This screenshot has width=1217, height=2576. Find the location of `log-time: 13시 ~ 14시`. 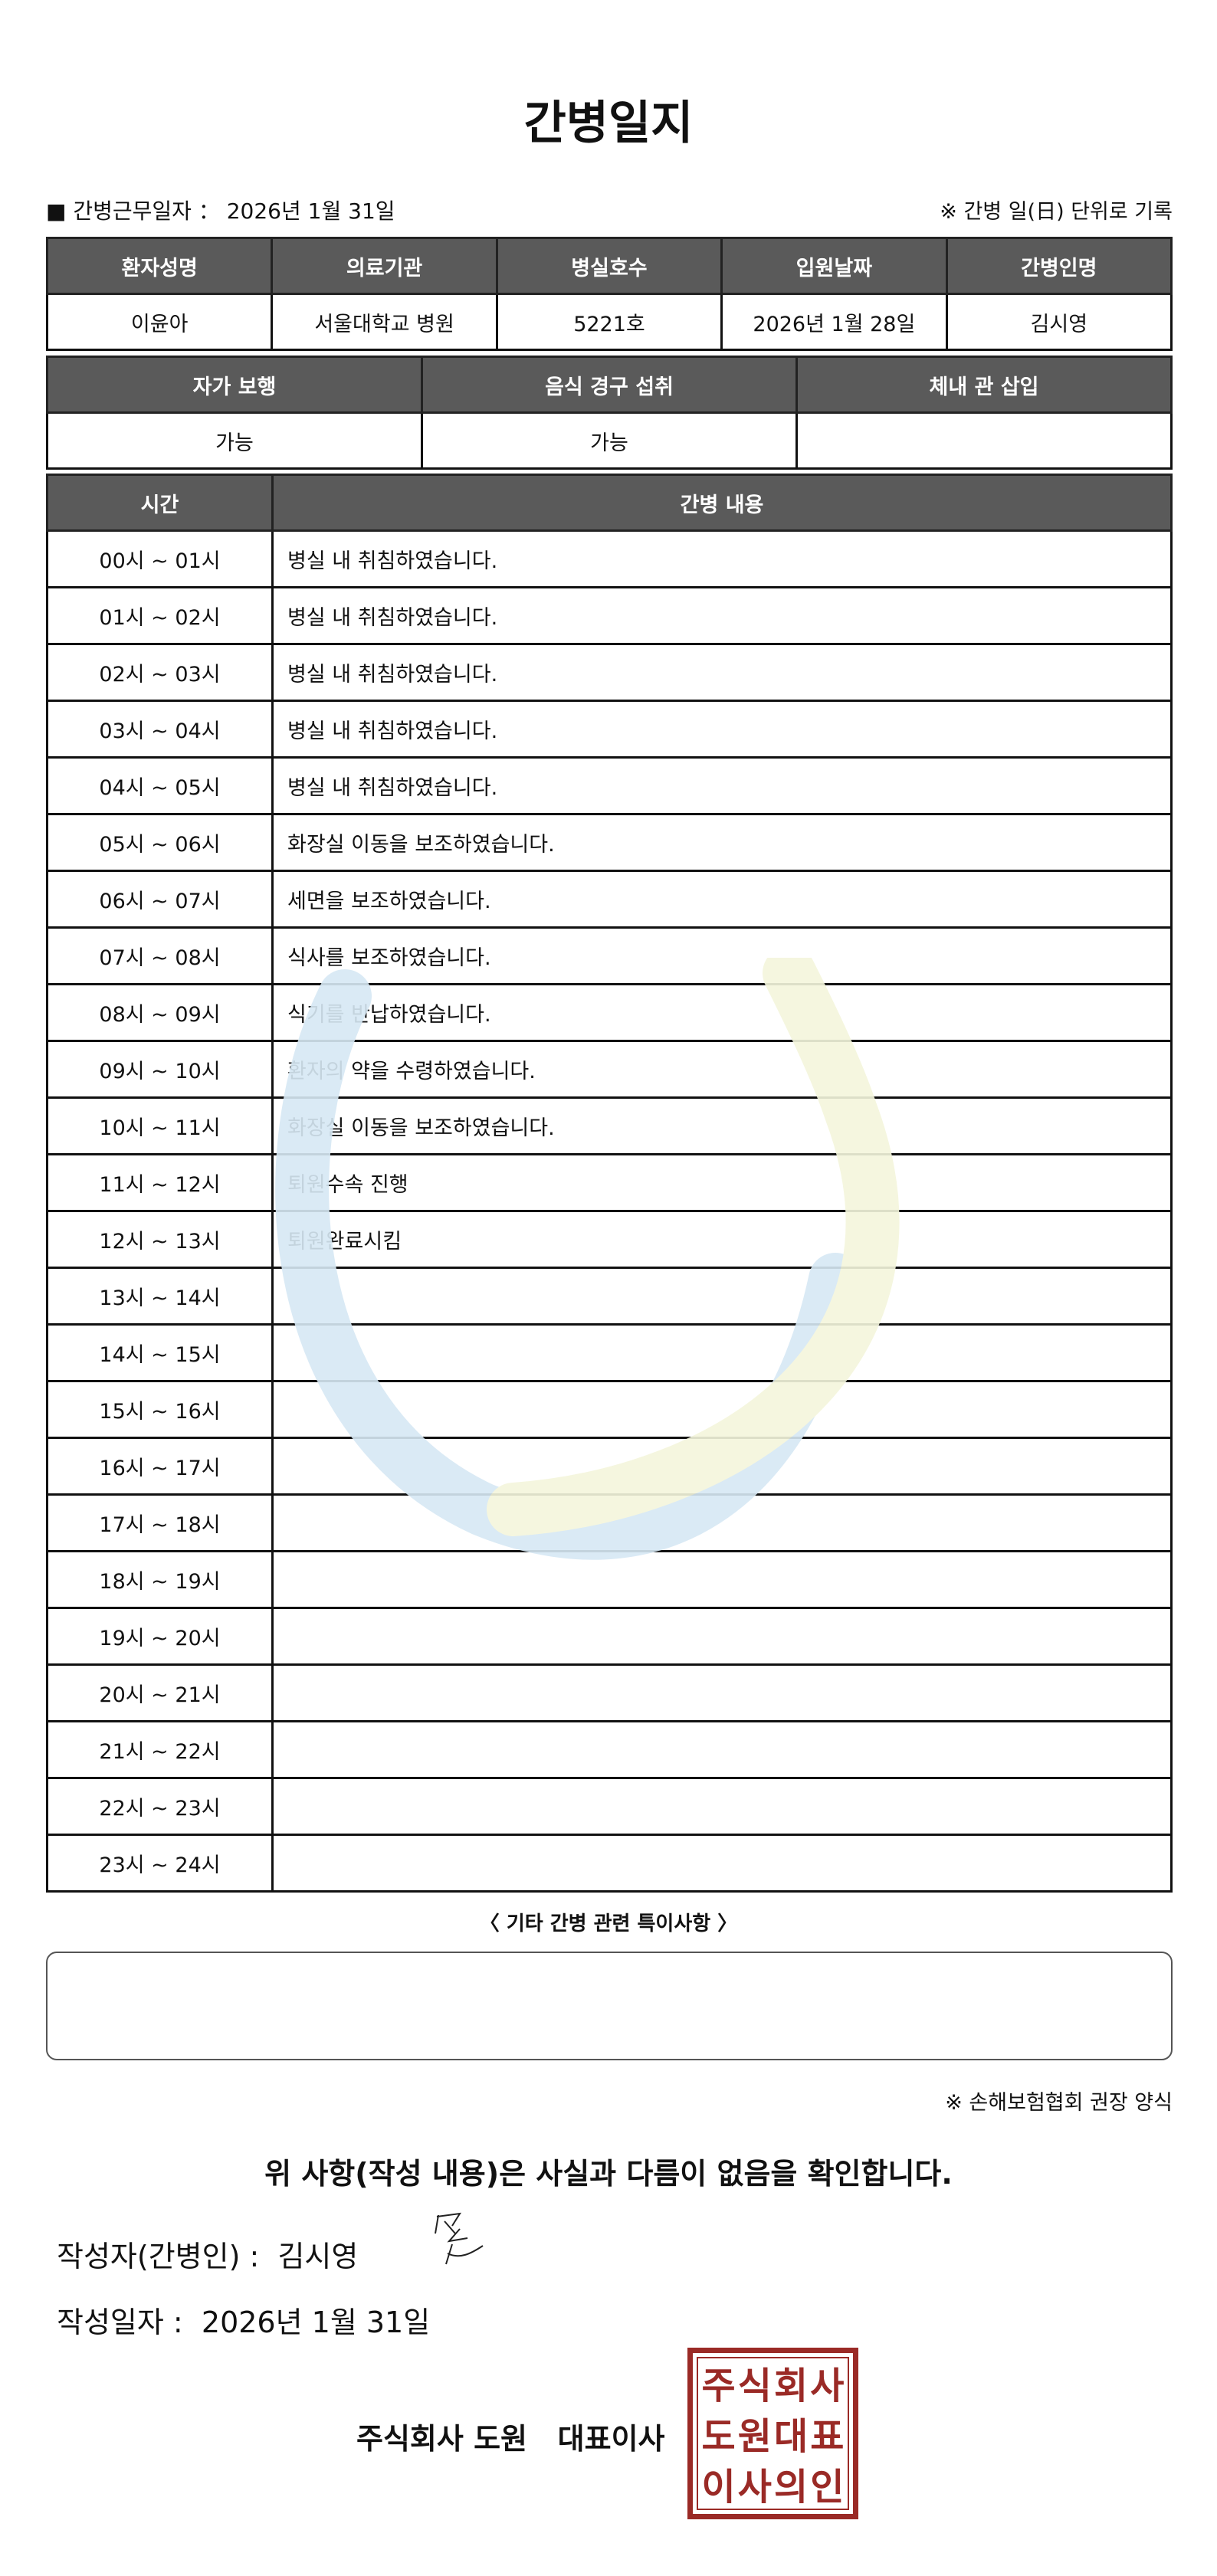

log-time: 13시 ~ 14시 is located at coordinates (160, 1296).